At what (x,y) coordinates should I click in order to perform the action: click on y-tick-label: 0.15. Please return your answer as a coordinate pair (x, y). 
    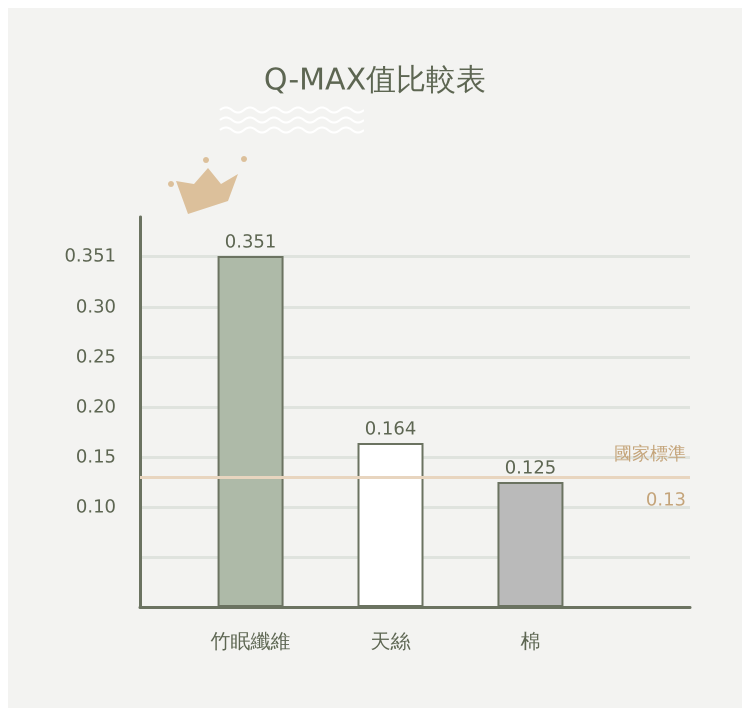
    Looking at the image, I should click on (96, 457).